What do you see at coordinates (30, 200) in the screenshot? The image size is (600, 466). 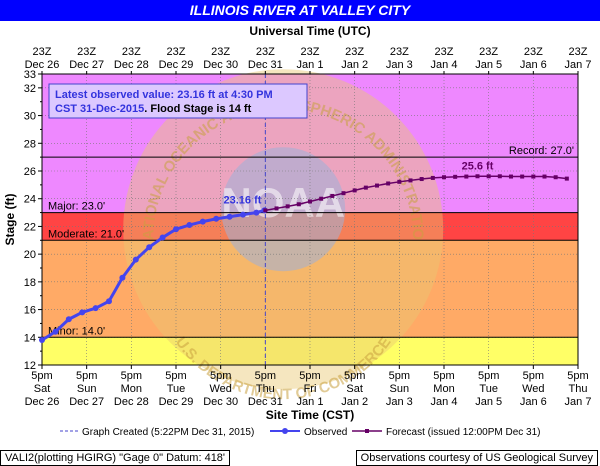 I see `y-tick-label: 24` at bounding box center [30, 200].